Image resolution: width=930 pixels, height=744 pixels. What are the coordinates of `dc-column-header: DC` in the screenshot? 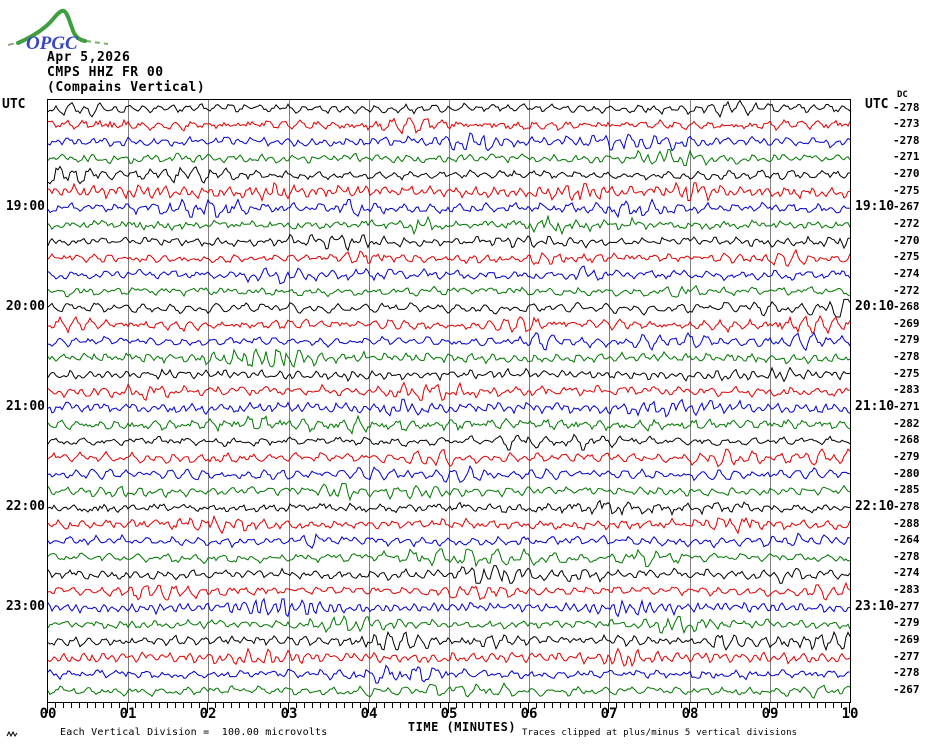 It's located at (902, 95).